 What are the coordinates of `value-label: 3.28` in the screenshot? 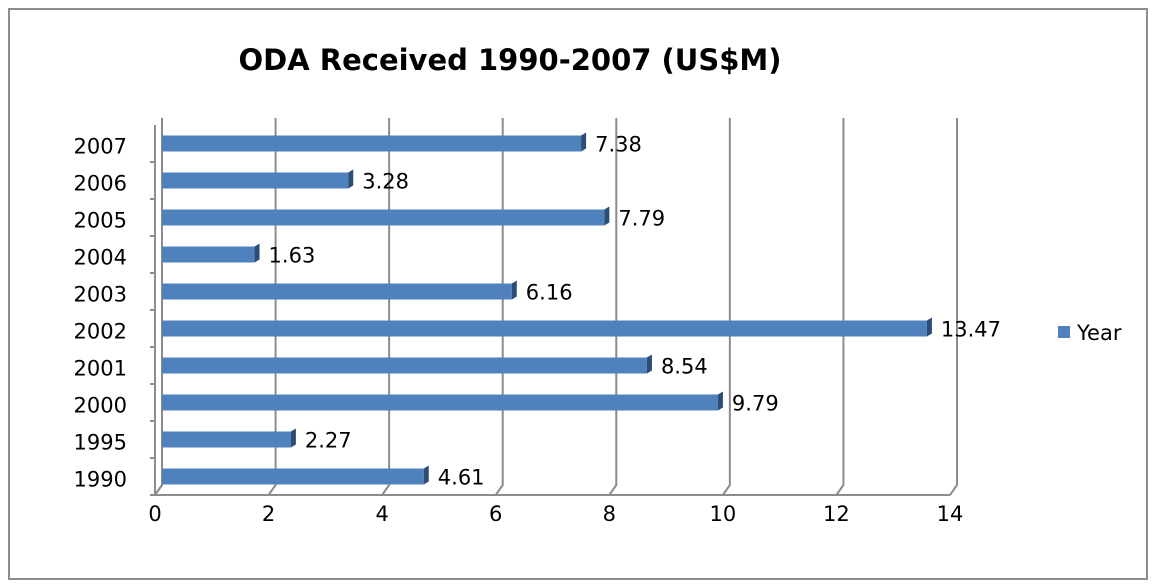 It's located at (385, 182).